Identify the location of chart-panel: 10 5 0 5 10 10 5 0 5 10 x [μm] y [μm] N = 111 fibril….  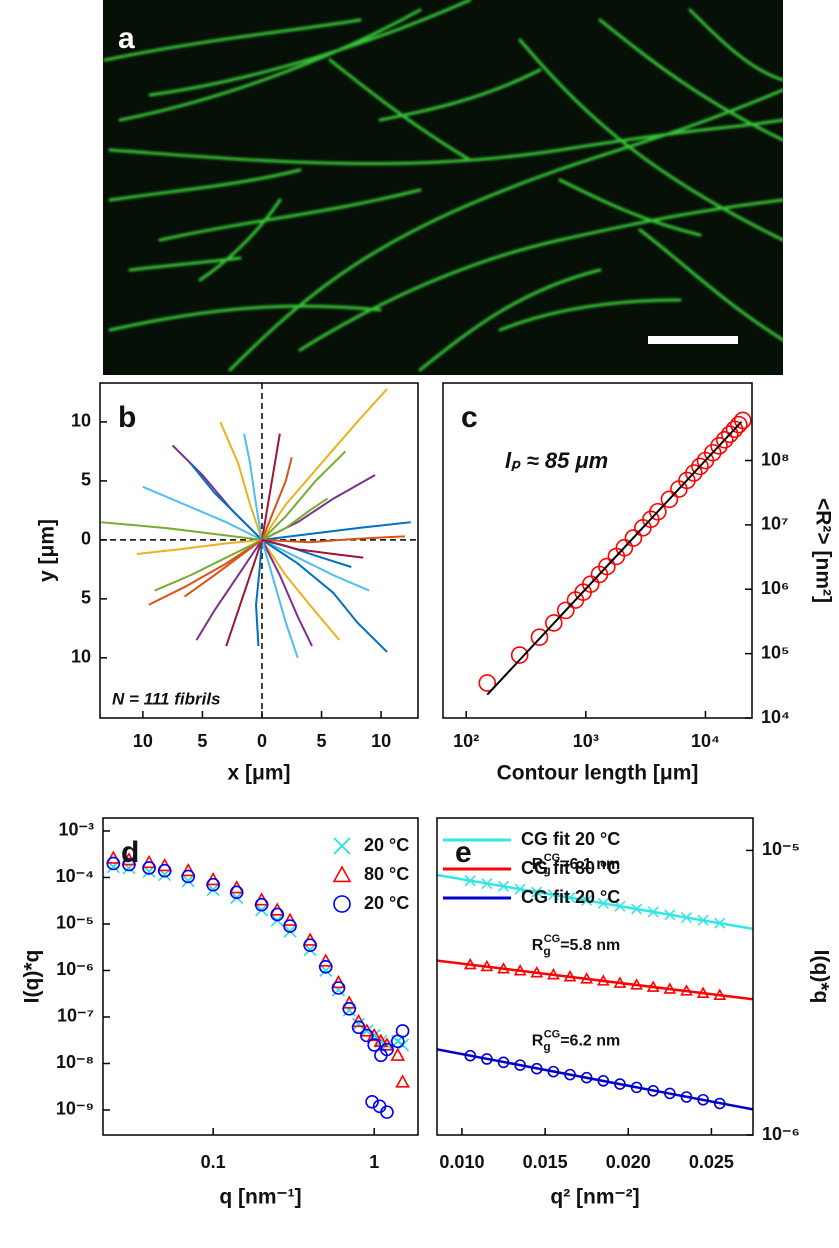
(227, 583).